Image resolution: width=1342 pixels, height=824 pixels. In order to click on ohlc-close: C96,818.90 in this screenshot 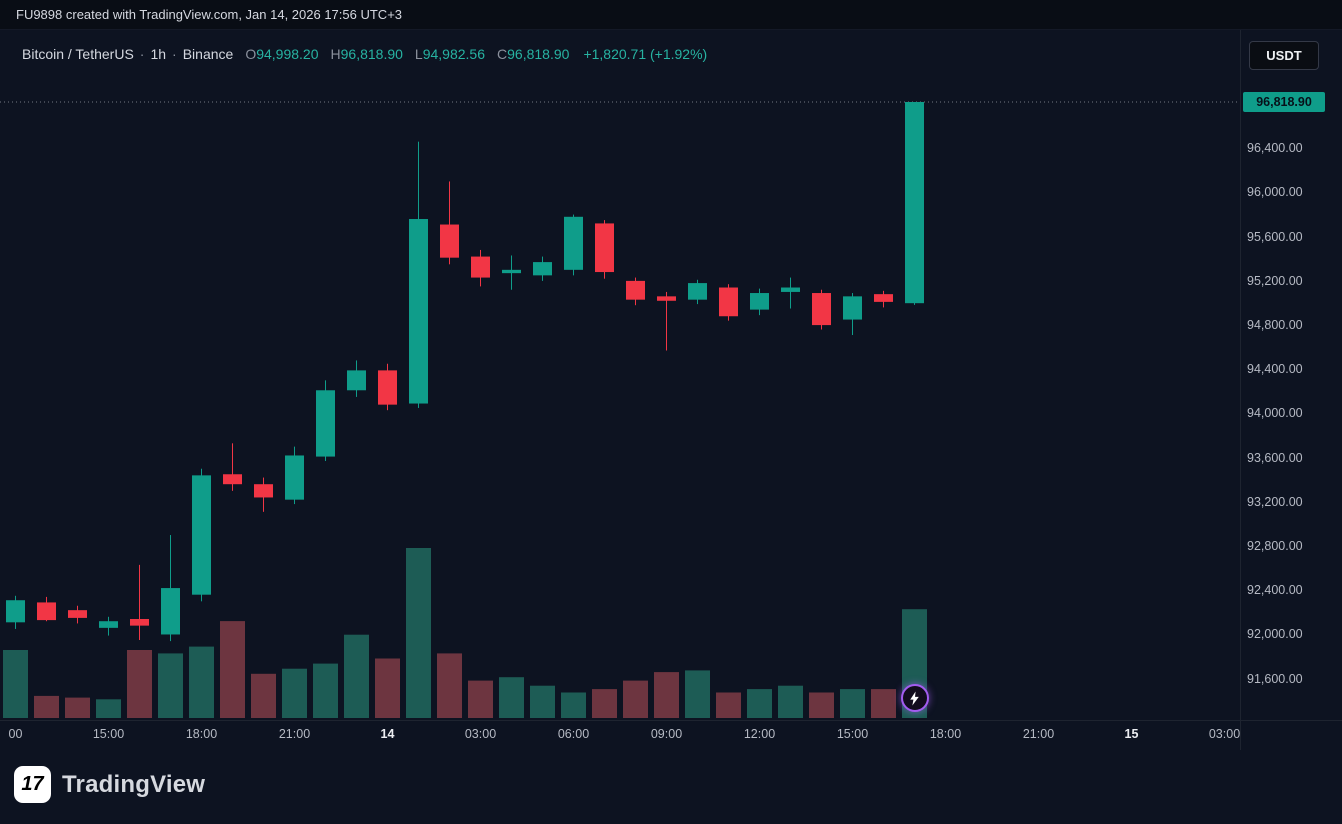, I will do `click(533, 54)`.